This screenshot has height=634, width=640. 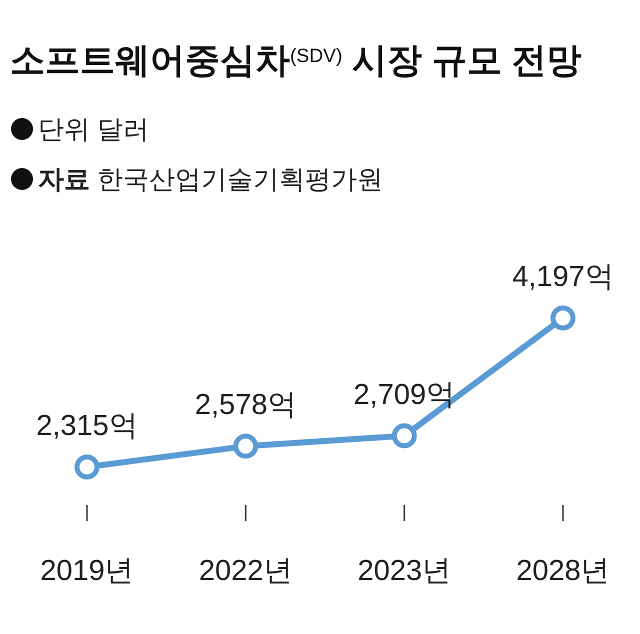 What do you see at coordinates (211, 179) in the screenshot?
I see `text: 자료 한국산업기술기획평가원` at bounding box center [211, 179].